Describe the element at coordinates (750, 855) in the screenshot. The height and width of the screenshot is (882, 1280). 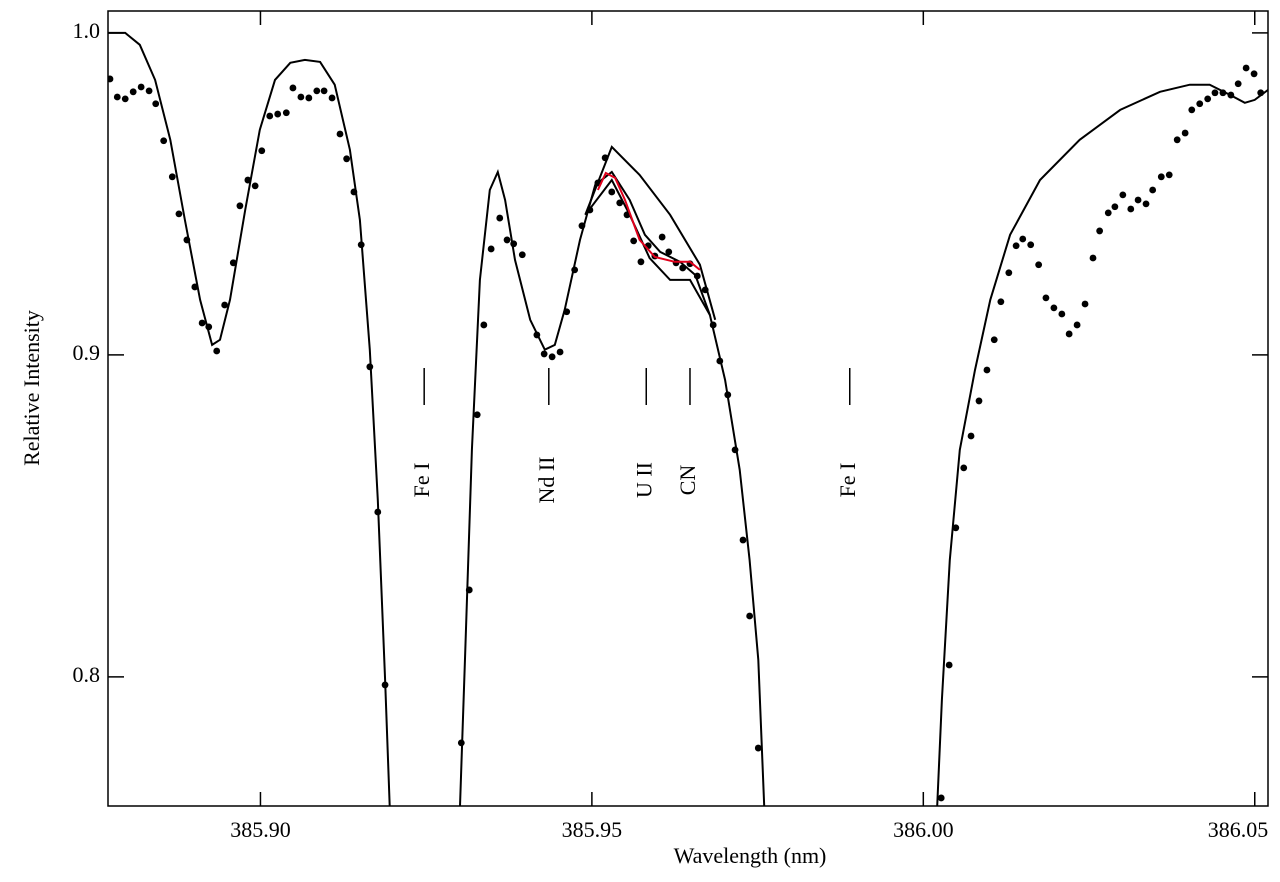
I see `x-axis-label: Wavelength (nm)` at that location.